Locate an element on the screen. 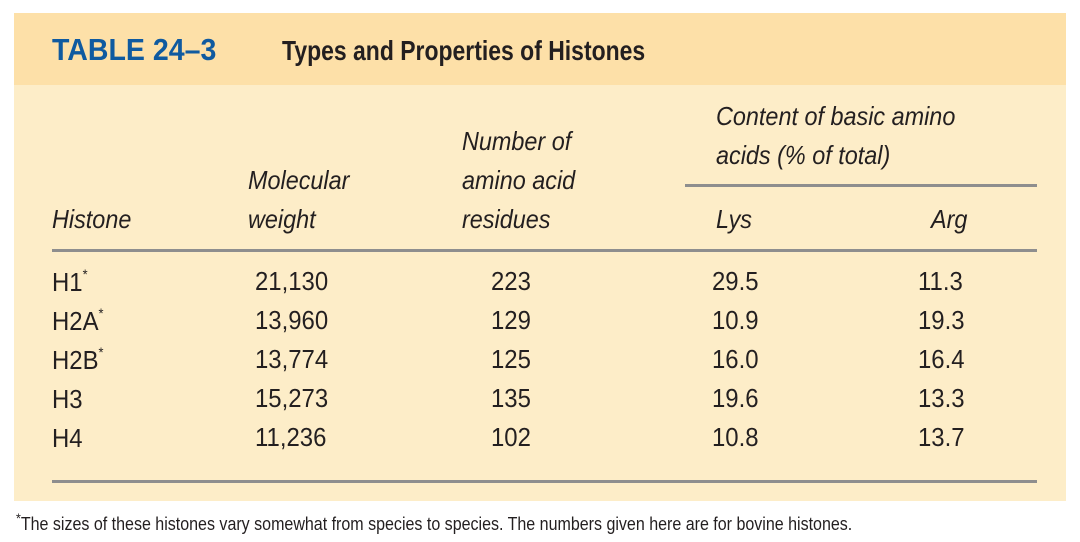 The width and height of the screenshot is (1080, 542). header-rule is located at coordinates (544, 250).